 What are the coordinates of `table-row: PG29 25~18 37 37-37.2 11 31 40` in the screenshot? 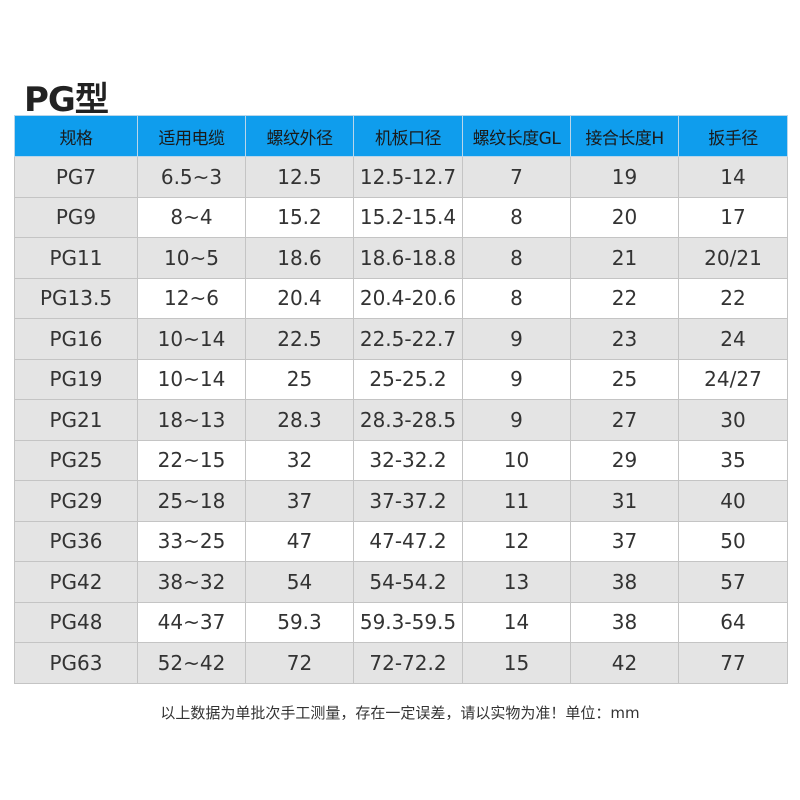 It's located at (401, 501).